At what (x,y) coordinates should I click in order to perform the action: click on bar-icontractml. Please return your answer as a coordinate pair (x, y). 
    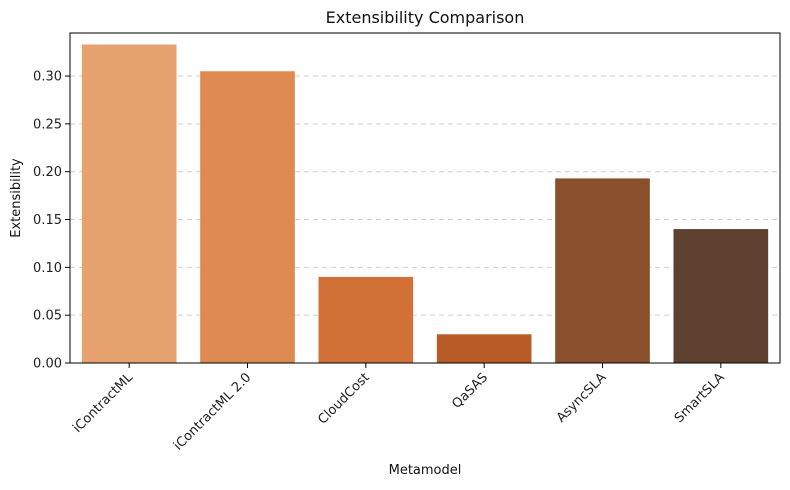
    Looking at the image, I should click on (129, 203).